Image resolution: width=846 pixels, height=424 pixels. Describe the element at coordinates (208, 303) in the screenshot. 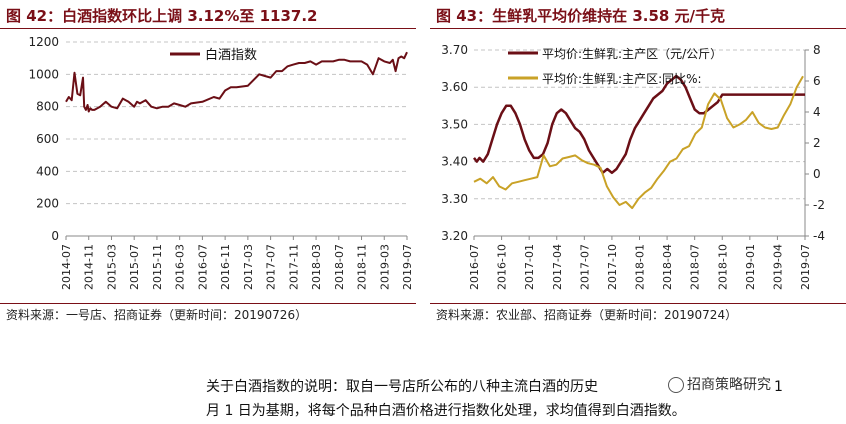

I see `left-source-rule` at that location.